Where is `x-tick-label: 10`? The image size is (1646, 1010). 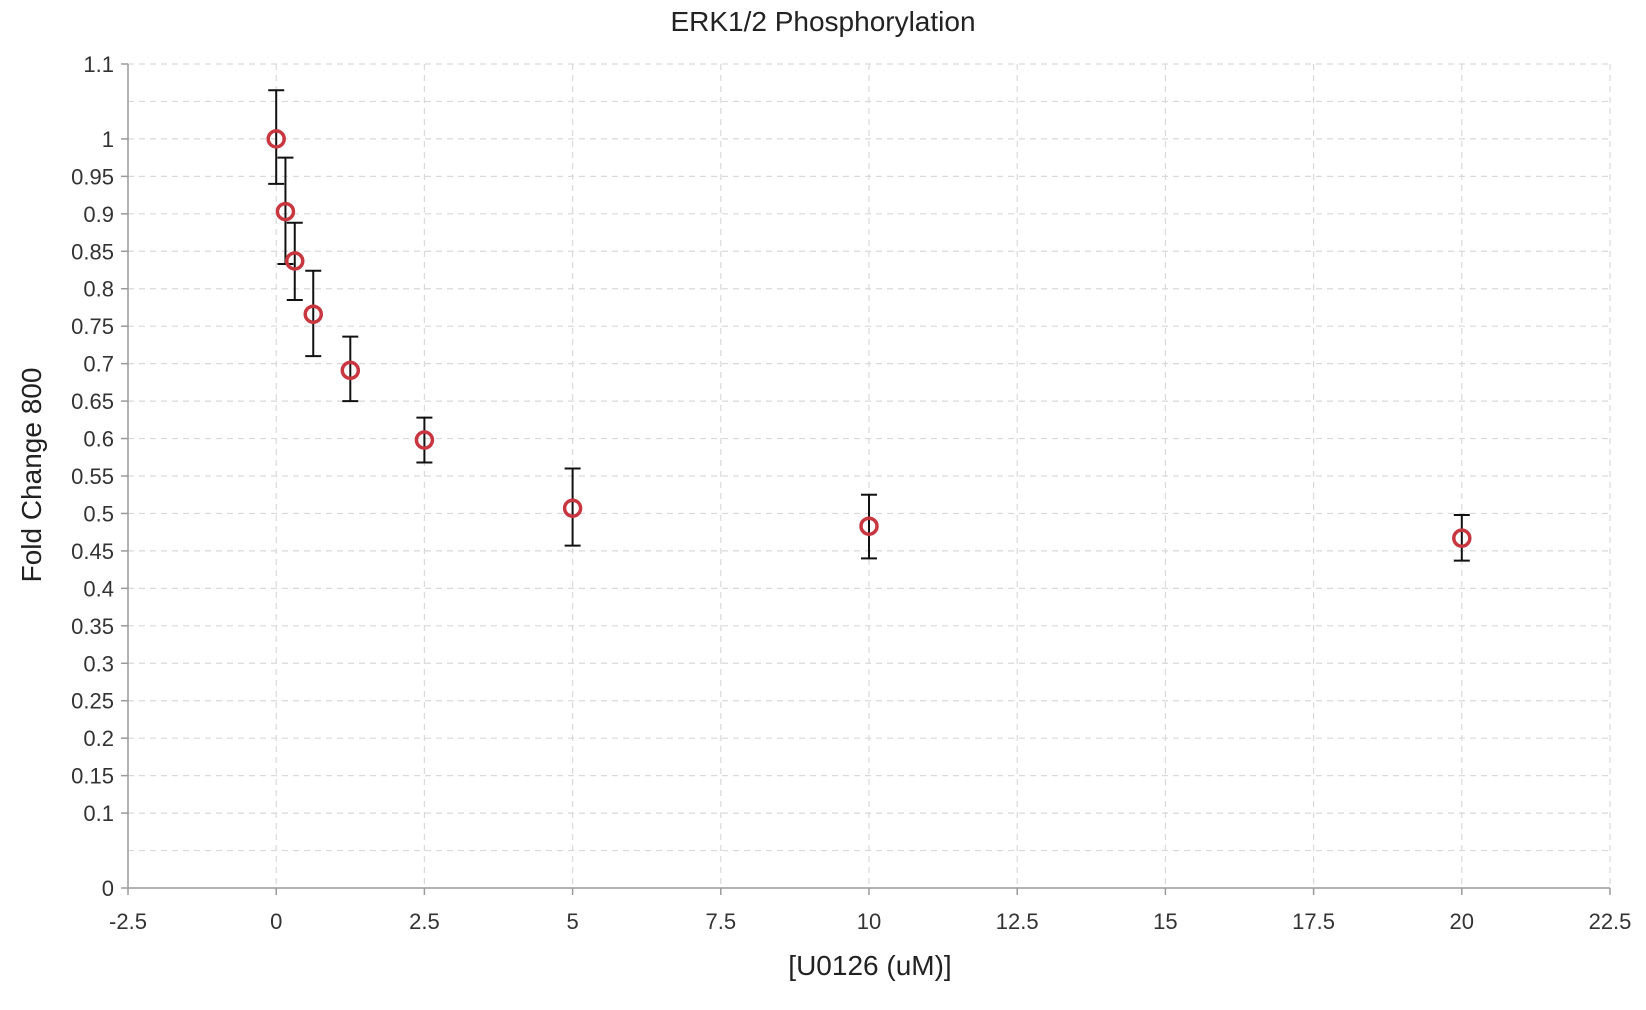
x-tick-label: 10 is located at coordinates (869, 921).